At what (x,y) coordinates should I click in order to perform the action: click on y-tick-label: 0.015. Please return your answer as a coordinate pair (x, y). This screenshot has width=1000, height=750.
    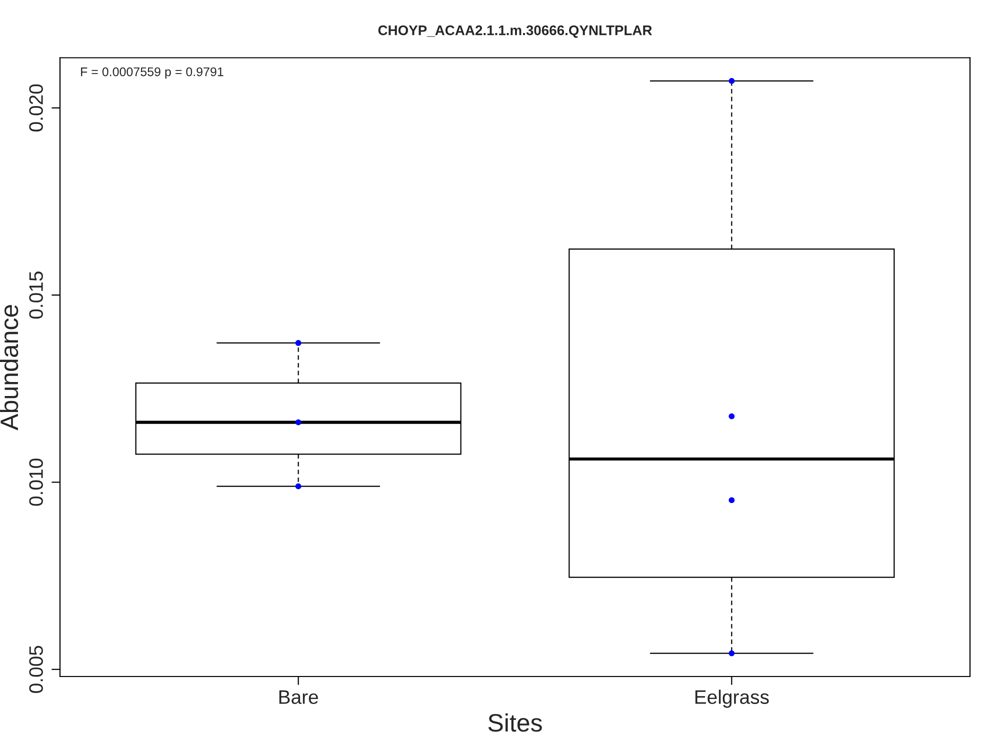
    Looking at the image, I should click on (36, 295).